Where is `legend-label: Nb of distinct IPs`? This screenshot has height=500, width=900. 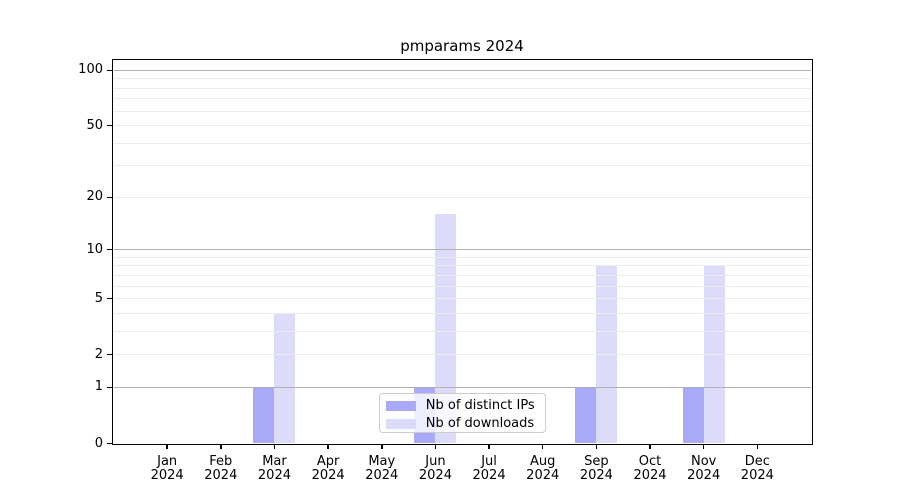 legend-label: Nb of distinct IPs is located at coordinates (480, 405).